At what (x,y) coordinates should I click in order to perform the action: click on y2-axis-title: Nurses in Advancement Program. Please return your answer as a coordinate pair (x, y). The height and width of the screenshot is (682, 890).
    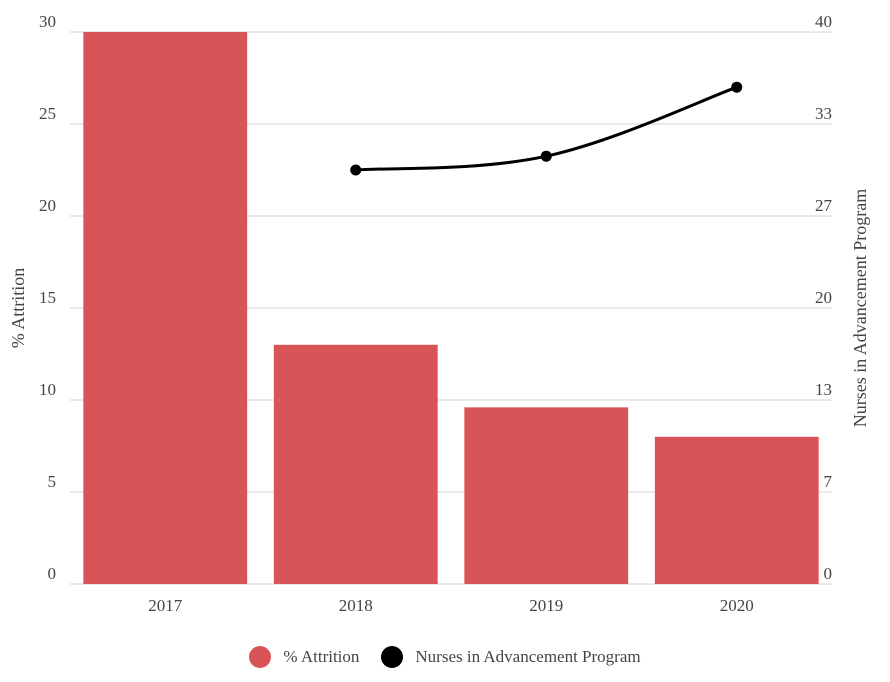
    Looking at the image, I should click on (860, 308).